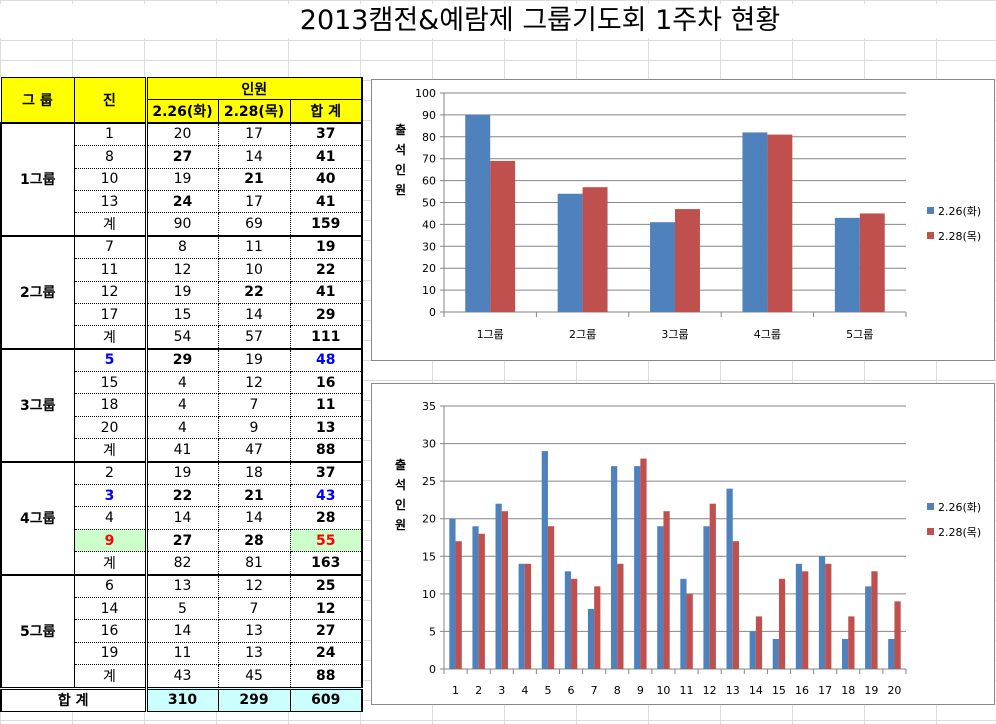 The width and height of the screenshot is (996, 724). Describe the element at coordinates (254, 201) in the screenshot. I see `date2-cell: 17` at that location.